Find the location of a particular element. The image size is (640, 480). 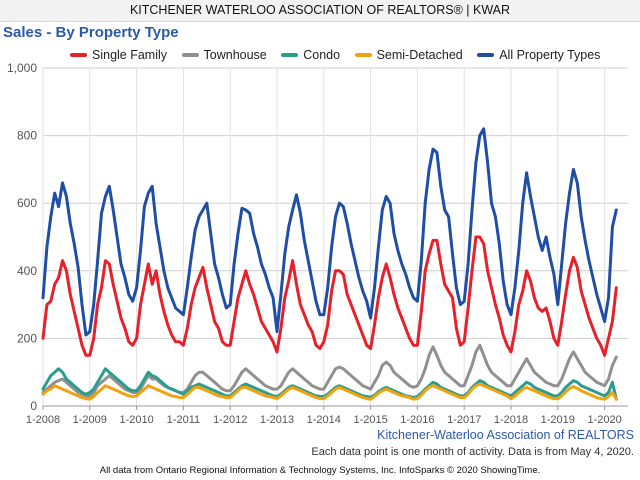

legend-label-single-family: Single Family is located at coordinates (130, 55).